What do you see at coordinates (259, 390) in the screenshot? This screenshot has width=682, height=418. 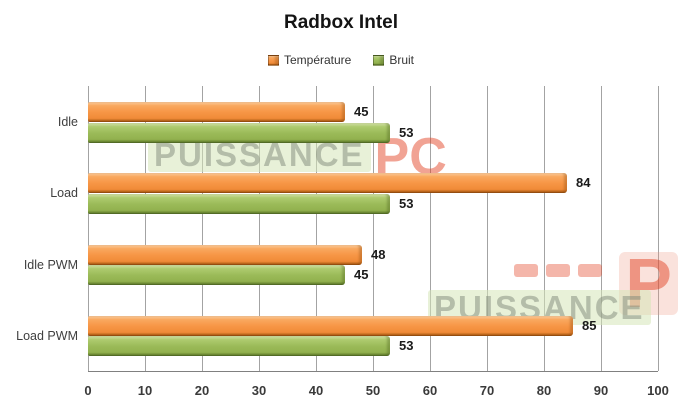 I see `x-tick-label: 30` at bounding box center [259, 390].